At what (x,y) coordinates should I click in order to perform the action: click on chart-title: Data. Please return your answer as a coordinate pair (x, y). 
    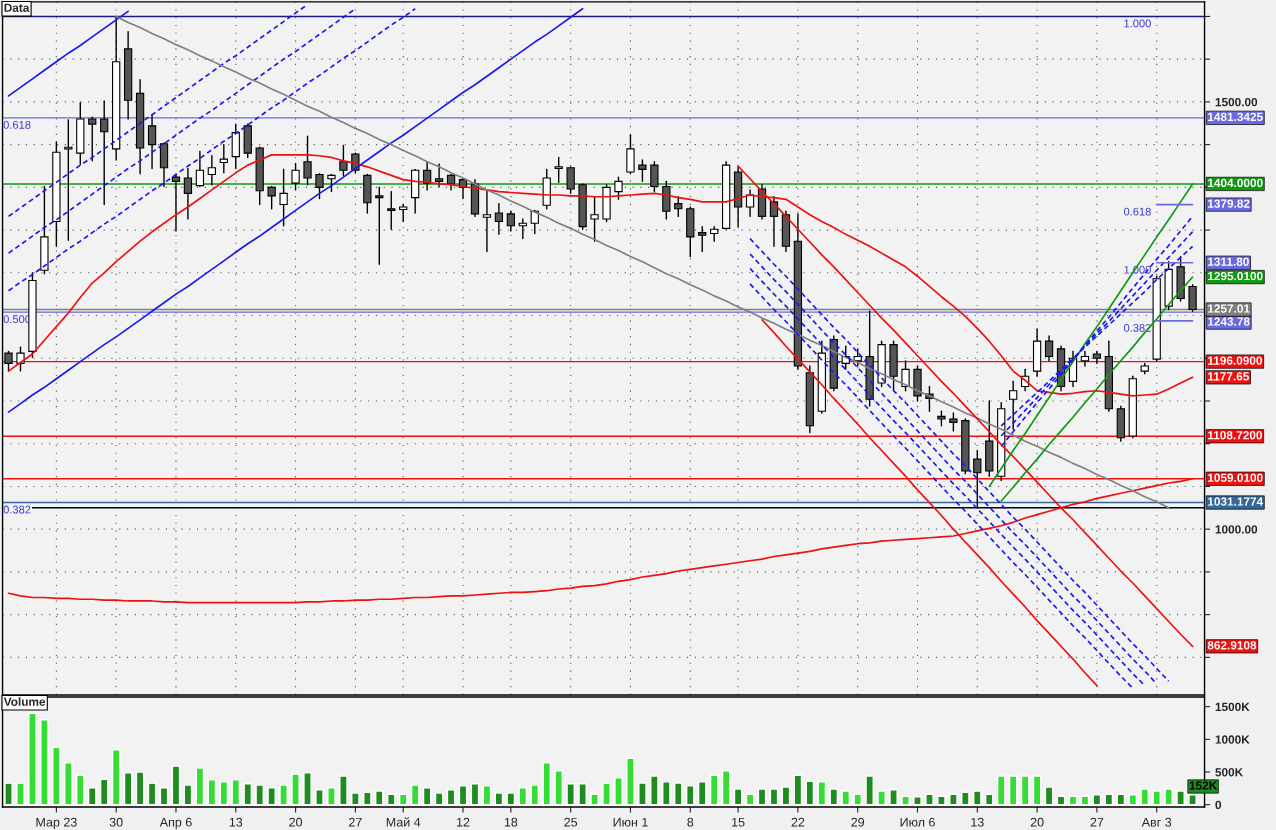
    Looking at the image, I should click on (17, 7).